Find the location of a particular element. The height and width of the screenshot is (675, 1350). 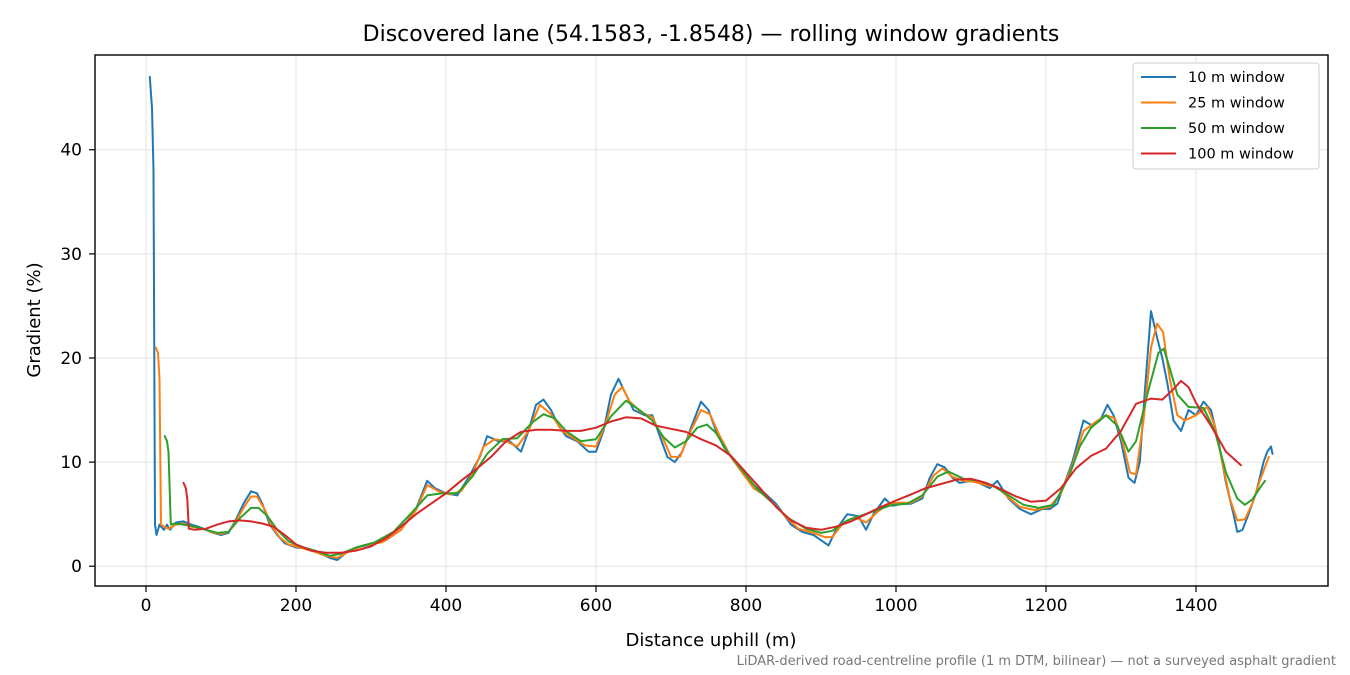

x-axis-label: Distance uphill (m) is located at coordinates (711, 640).